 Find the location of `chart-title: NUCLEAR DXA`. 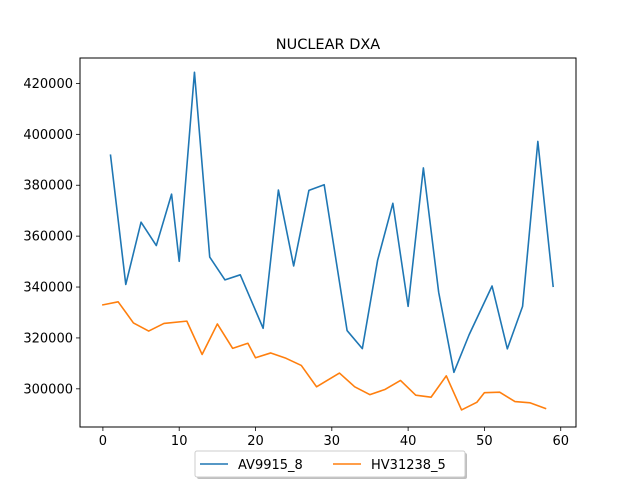

chart-title: NUCLEAR DXA is located at coordinates (328, 45).